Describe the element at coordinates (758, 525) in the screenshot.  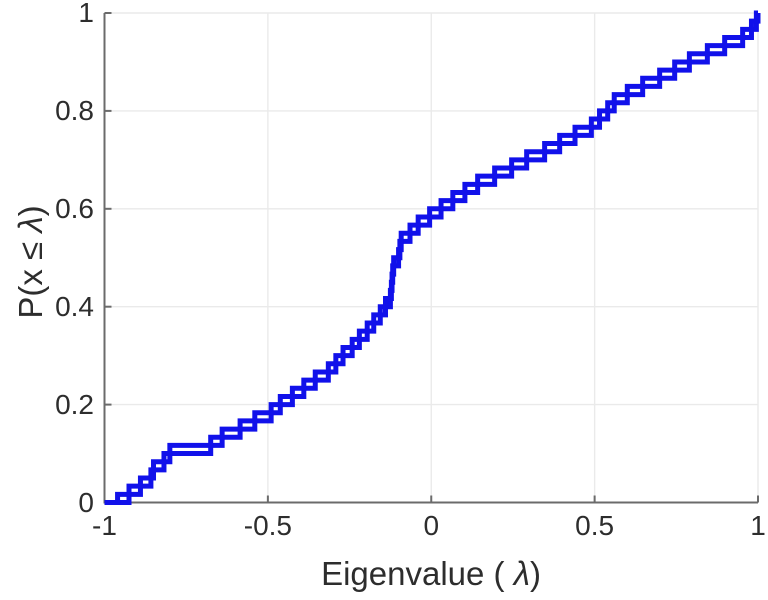
I see `x-tick-label: 1` at that location.